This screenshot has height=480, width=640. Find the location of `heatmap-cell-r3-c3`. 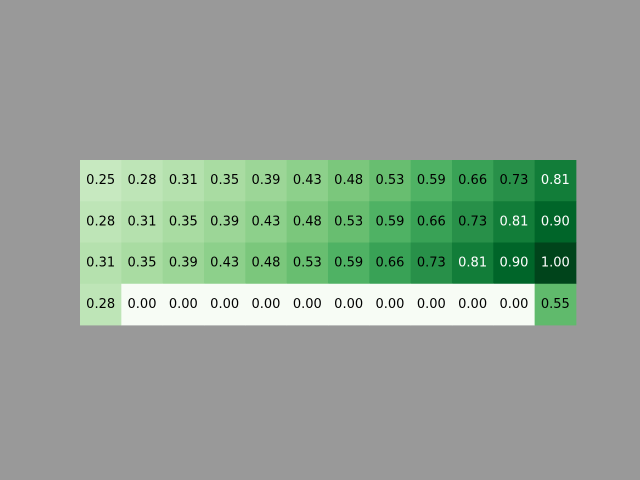

heatmap-cell-r3-c3 is located at coordinates (224, 304).